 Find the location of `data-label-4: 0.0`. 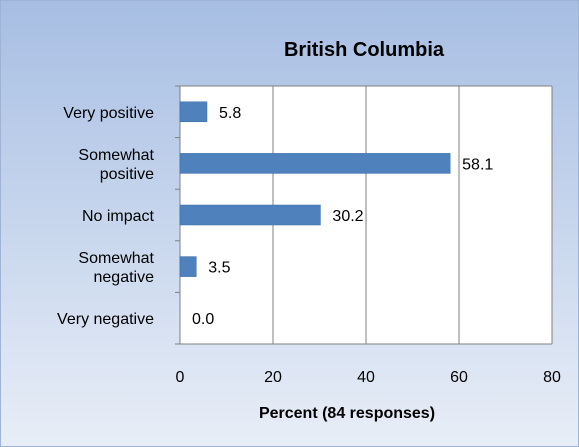

data-label-4: 0.0 is located at coordinates (203, 319).